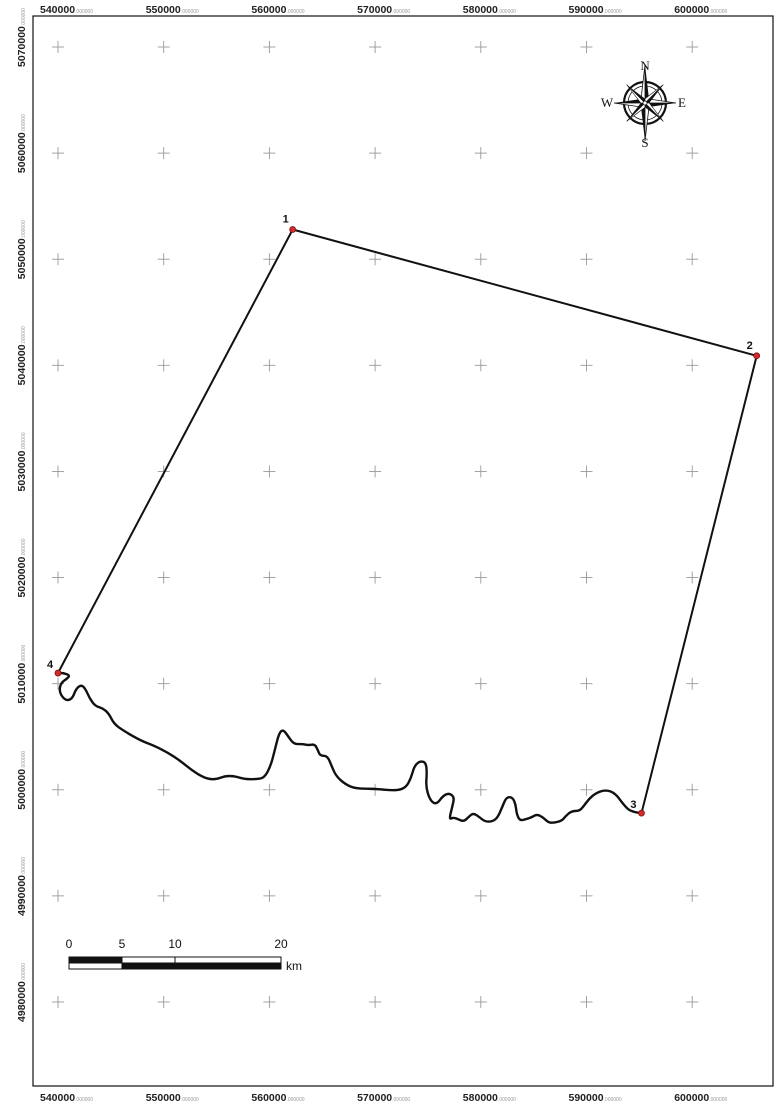  I want to click on vertex-label: 2, so click(750, 346).